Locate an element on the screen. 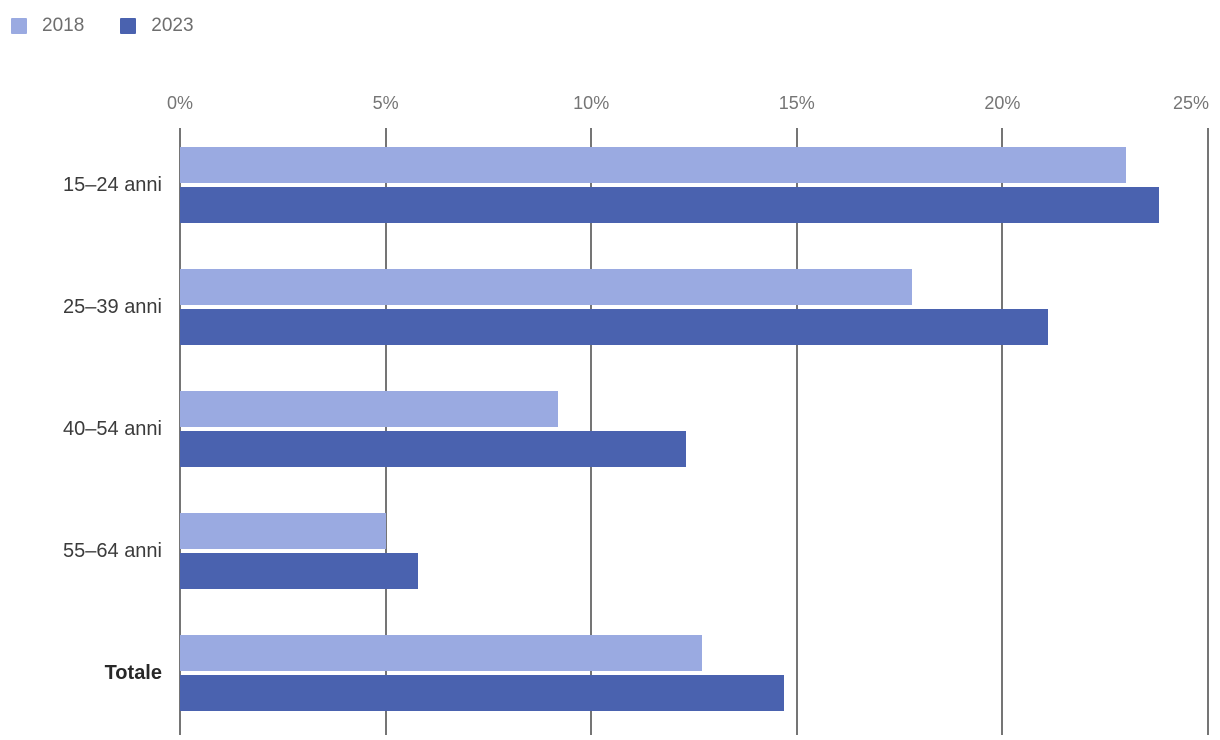 This screenshot has height=740, width=1220. x-axis-tick-label: 0% is located at coordinates (180, 103).